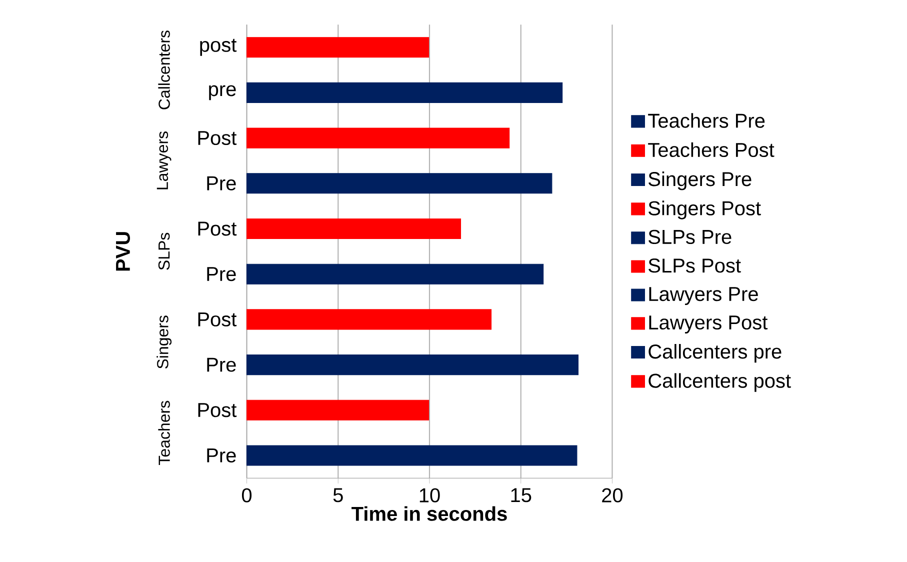 This screenshot has height=562, width=907. I want to click on legend-label: Teachers Post, so click(711, 149).